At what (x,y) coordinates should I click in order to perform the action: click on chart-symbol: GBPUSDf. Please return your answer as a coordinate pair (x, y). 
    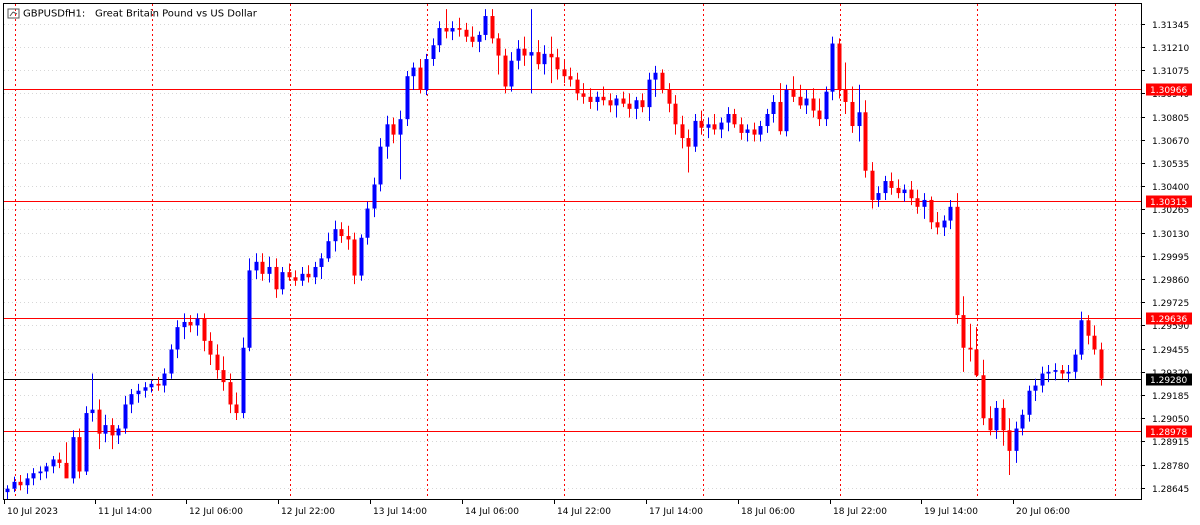
    Looking at the image, I should click on (46, 14).